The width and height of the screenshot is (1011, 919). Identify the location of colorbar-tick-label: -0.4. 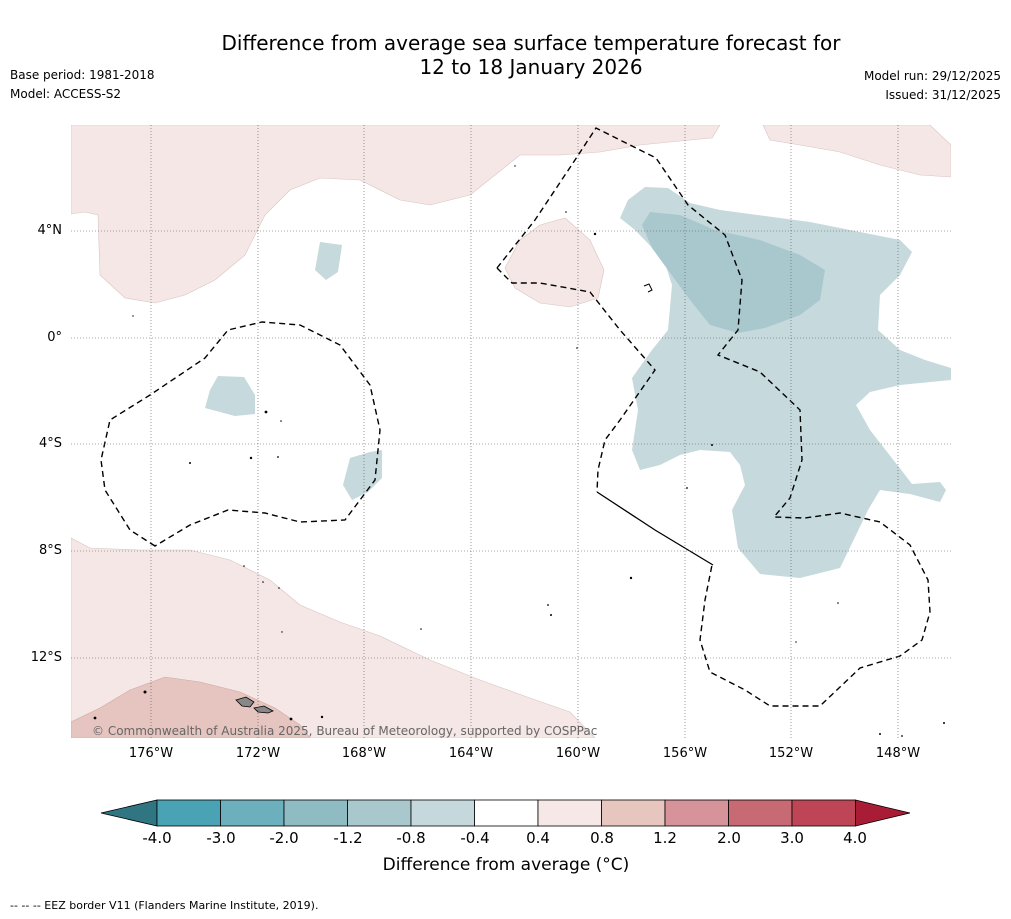
(475, 838).